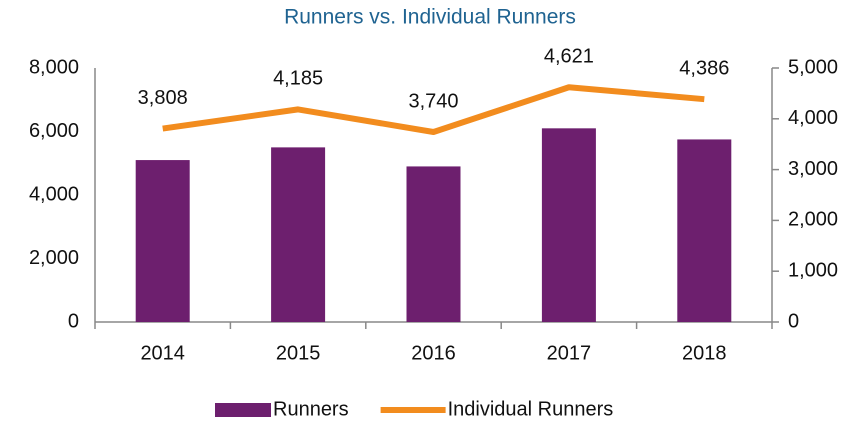 The width and height of the screenshot is (861, 421). Describe the element at coordinates (813, 67) in the screenshot. I see `y2-tick-label: 5,000` at that location.